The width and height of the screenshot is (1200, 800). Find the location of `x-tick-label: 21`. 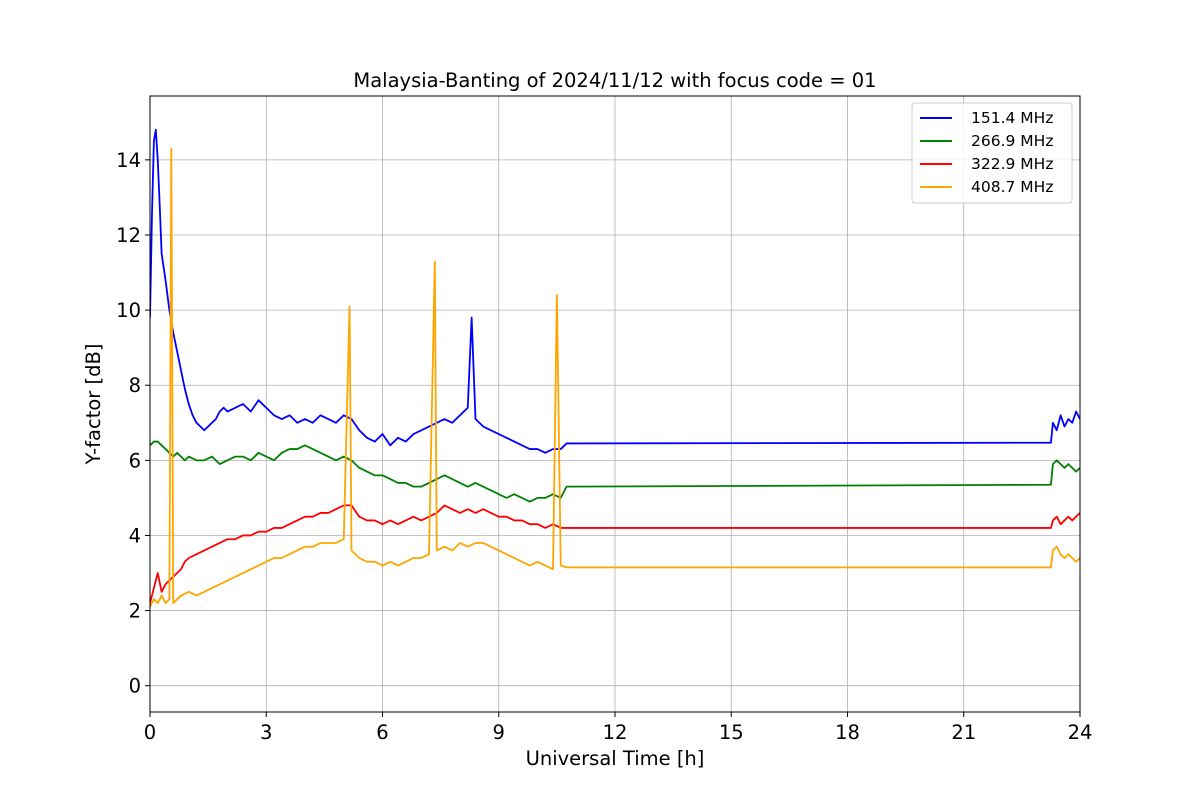

x-tick-label: 21 is located at coordinates (963, 732).